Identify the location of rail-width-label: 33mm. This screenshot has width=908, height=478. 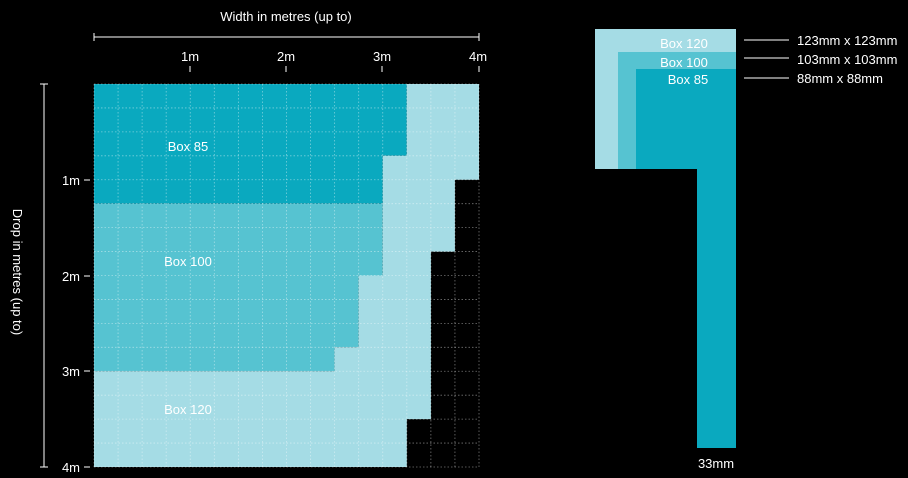
(716, 463).